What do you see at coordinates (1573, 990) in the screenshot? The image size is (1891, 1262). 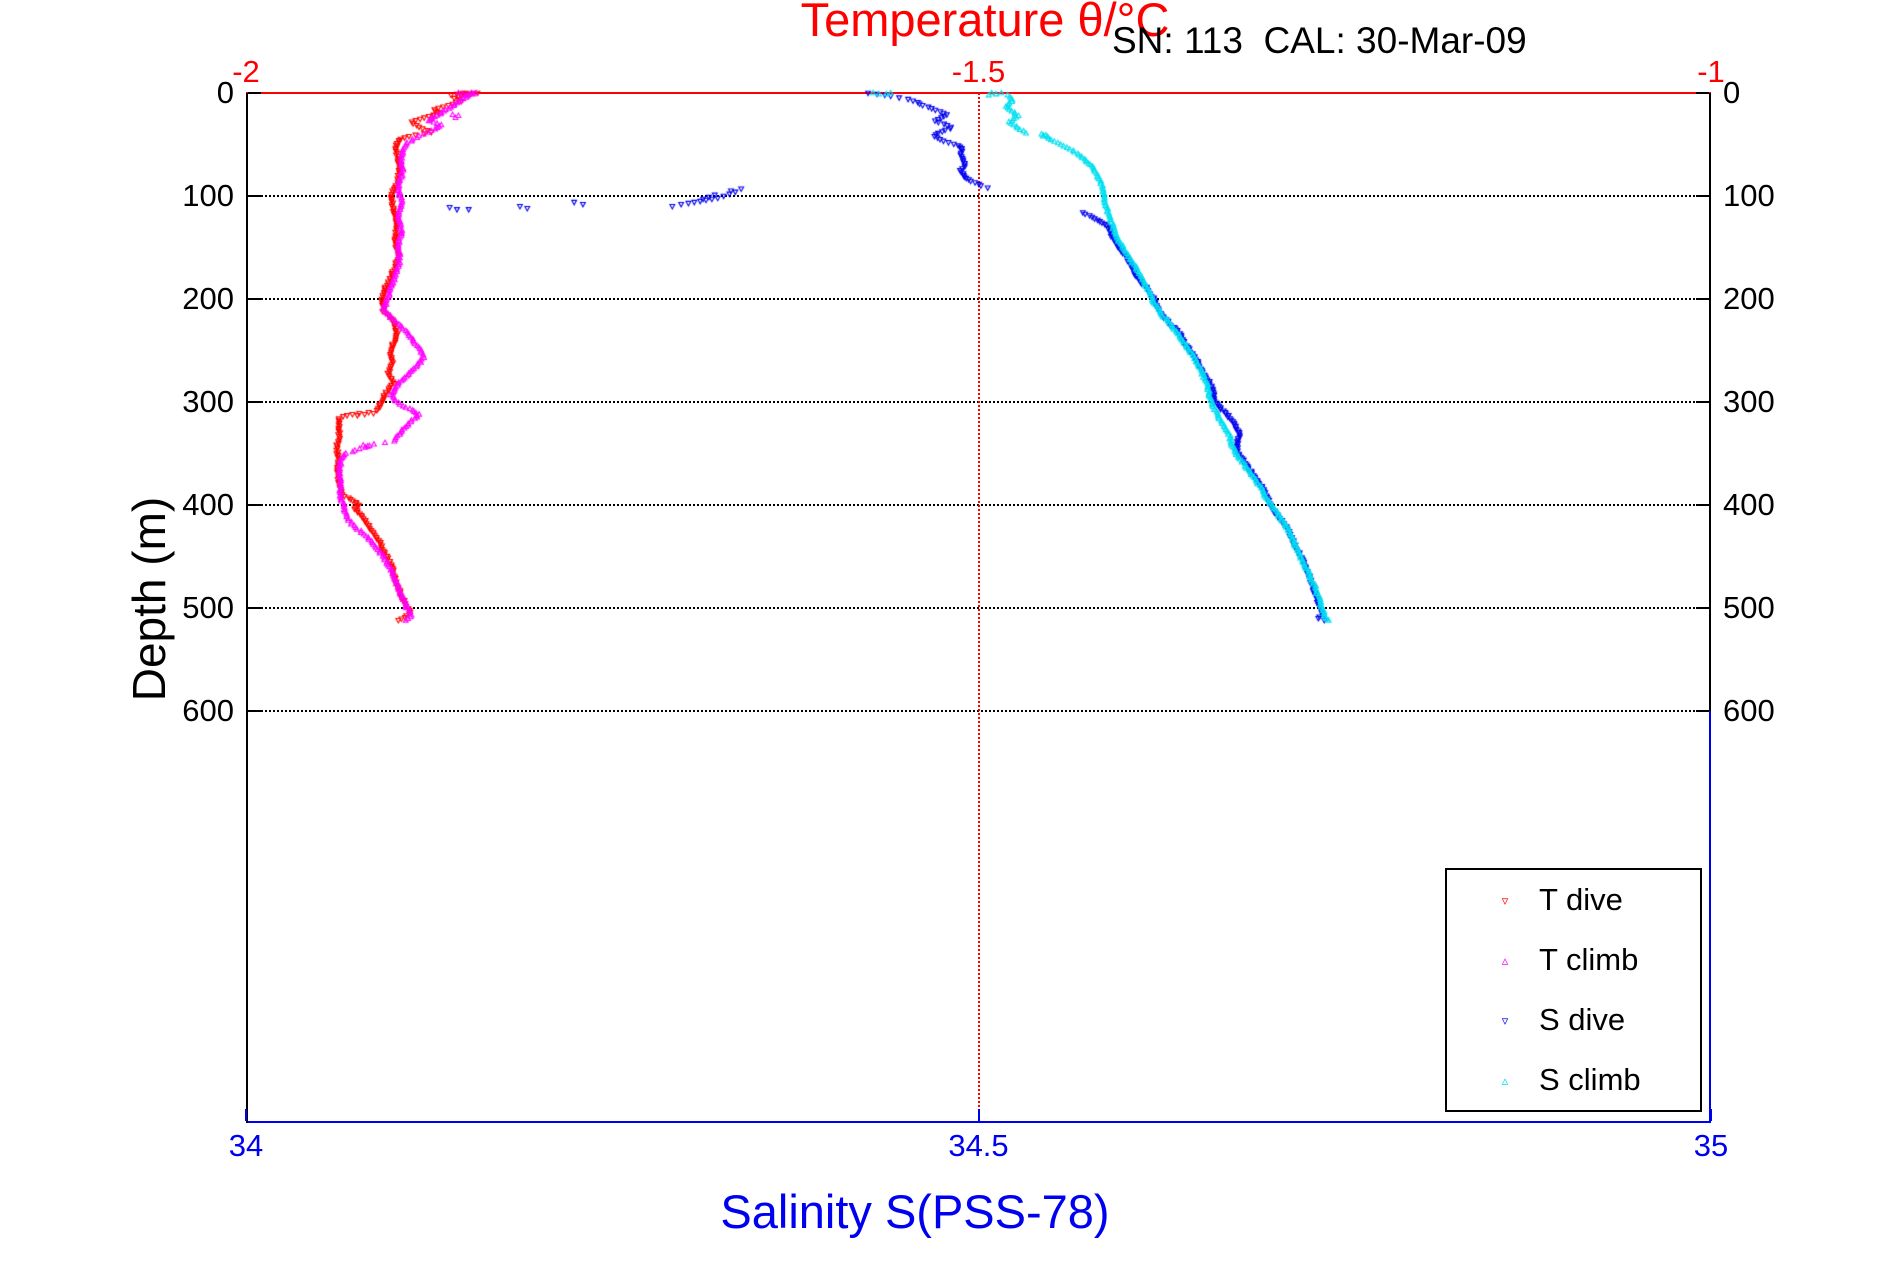 I see `legend: ▿ T dive ▵ T climb ▿ S dive ▵ S climb` at bounding box center [1573, 990].